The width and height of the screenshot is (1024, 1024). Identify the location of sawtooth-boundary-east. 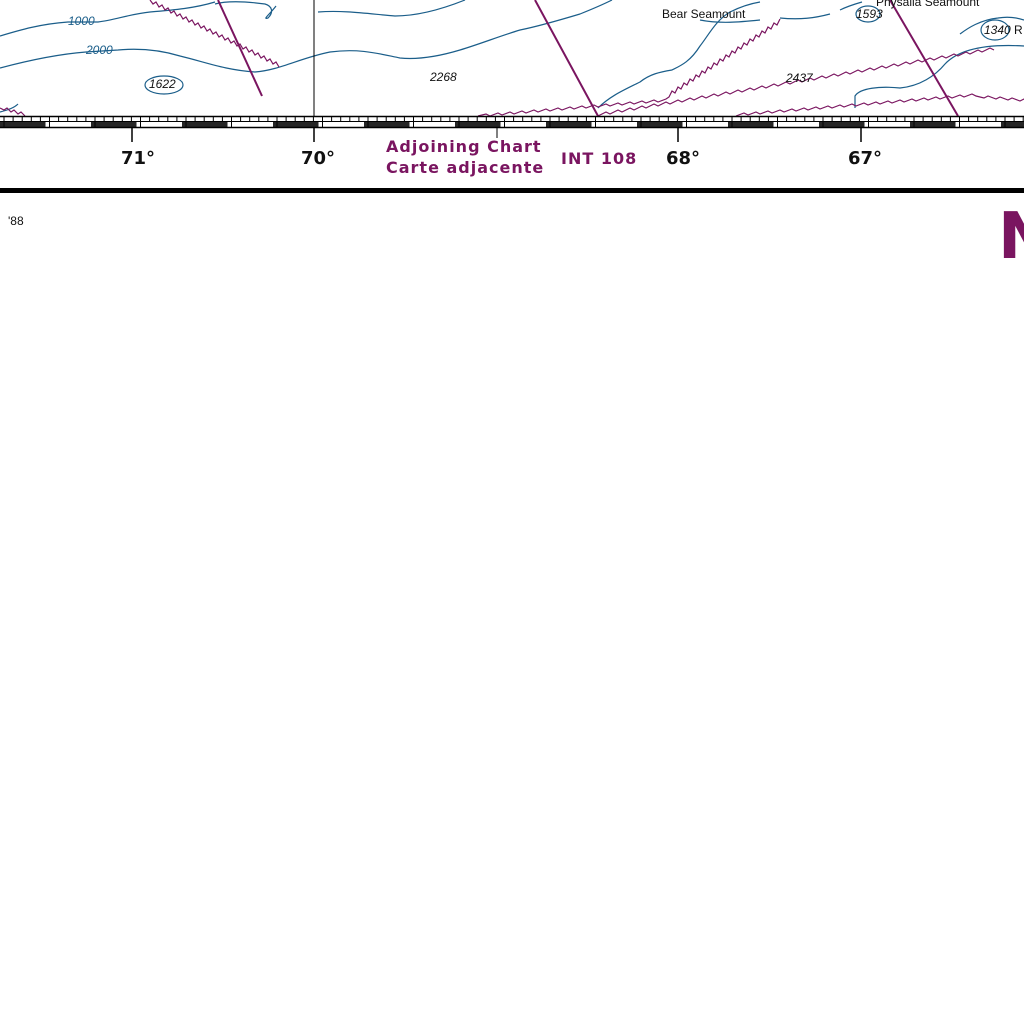
(879, 105).